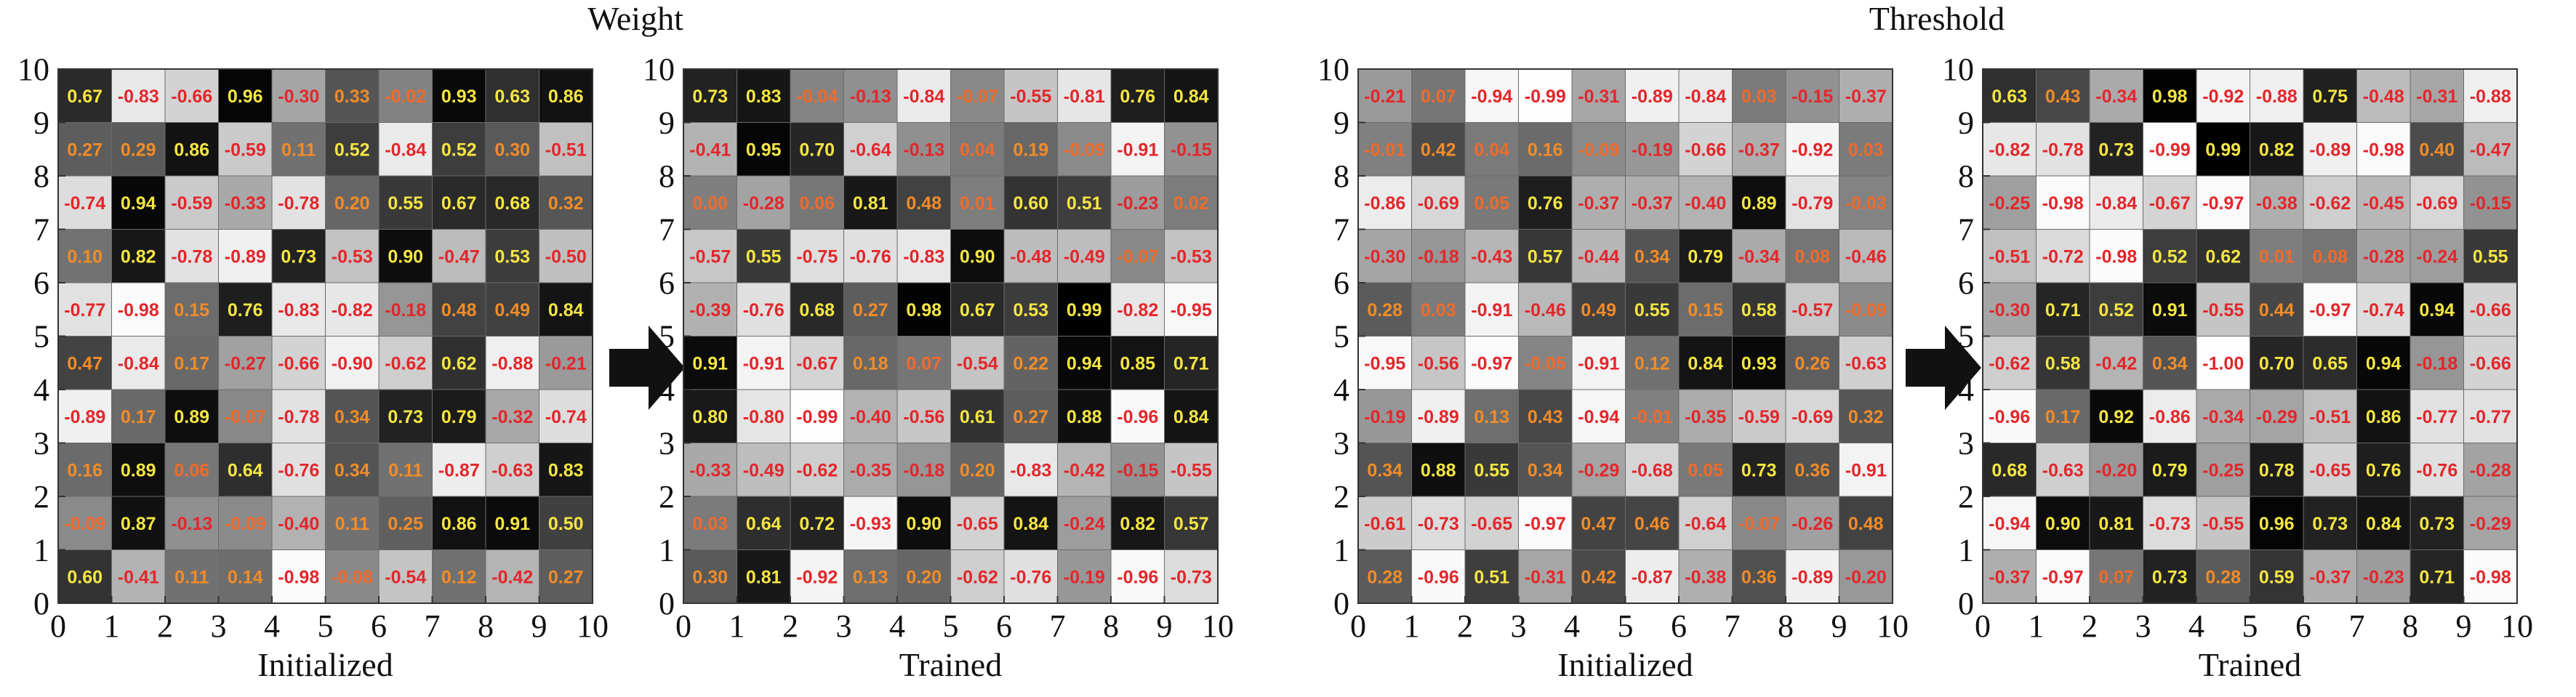  What do you see at coordinates (2437, 524) in the screenshot?
I see `cell-value-label: 0.73` at bounding box center [2437, 524].